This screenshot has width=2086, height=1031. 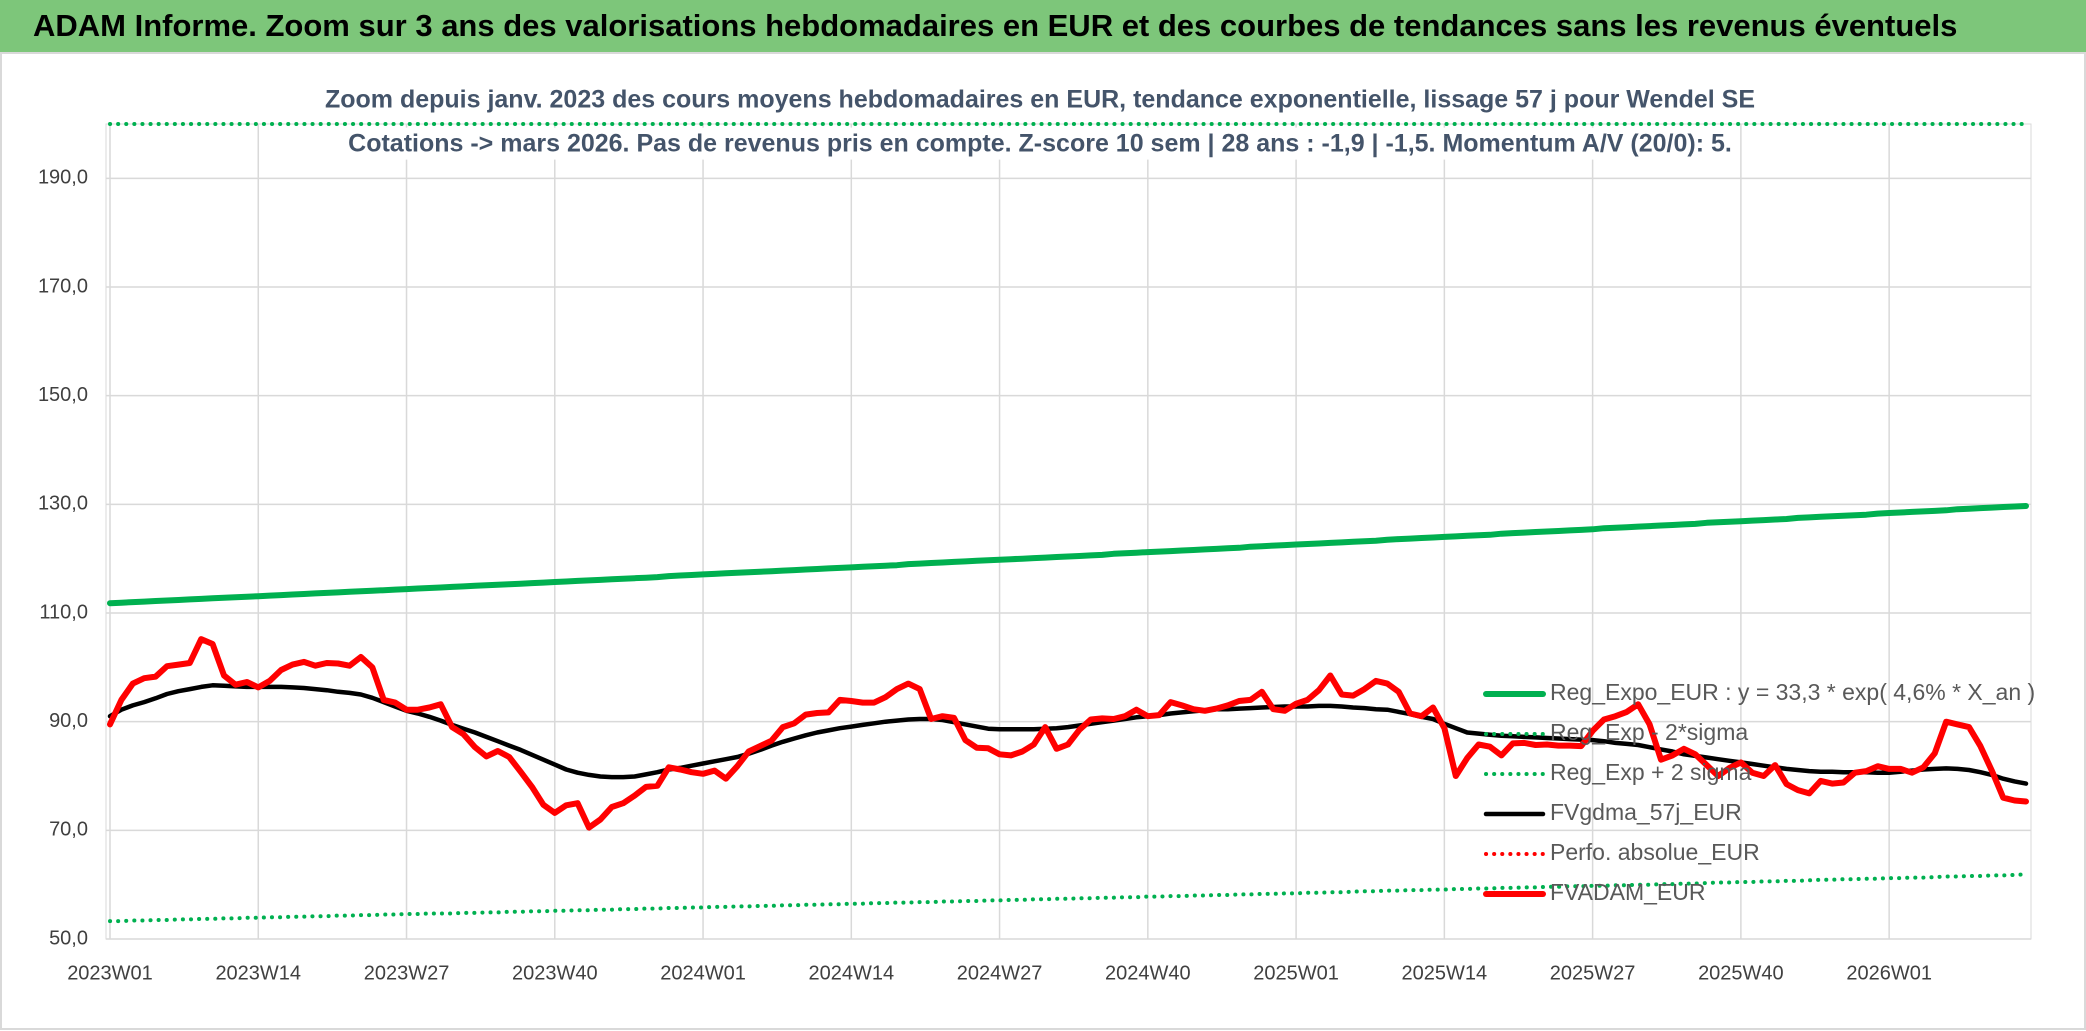 I want to click on x-tick-label: 2024W14, so click(x=851, y=973).